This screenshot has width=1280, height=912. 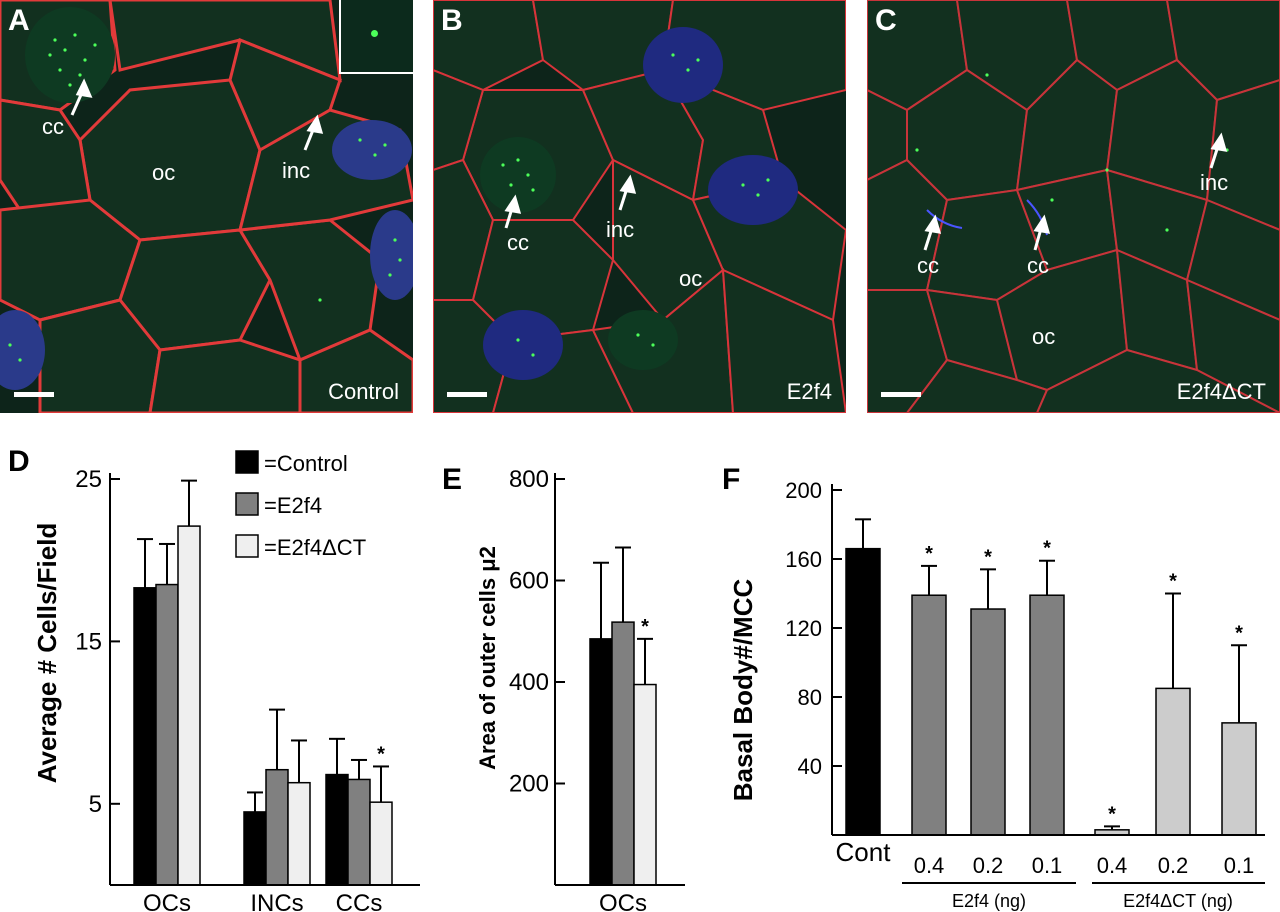 What do you see at coordinates (381, 843) in the screenshot?
I see `bar-ccs-e2f4δct` at bounding box center [381, 843].